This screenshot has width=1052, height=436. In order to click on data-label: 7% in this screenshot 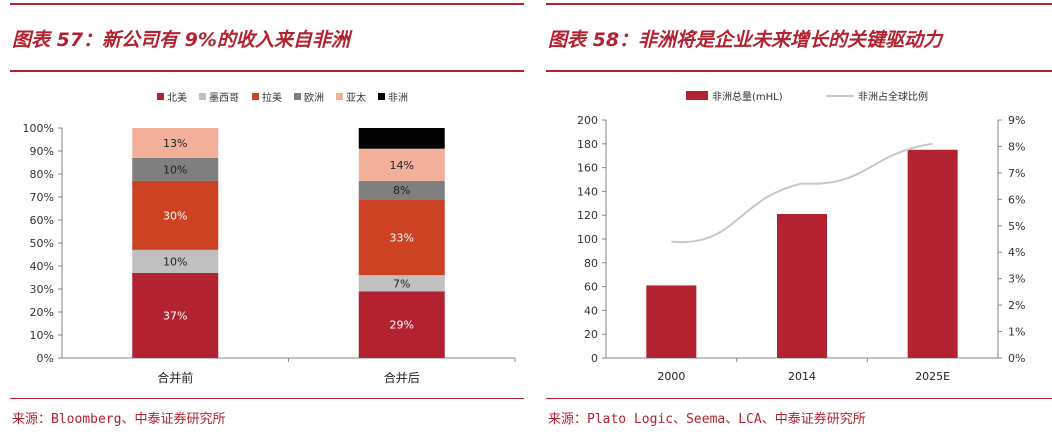, I will do `click(401, 283)`.